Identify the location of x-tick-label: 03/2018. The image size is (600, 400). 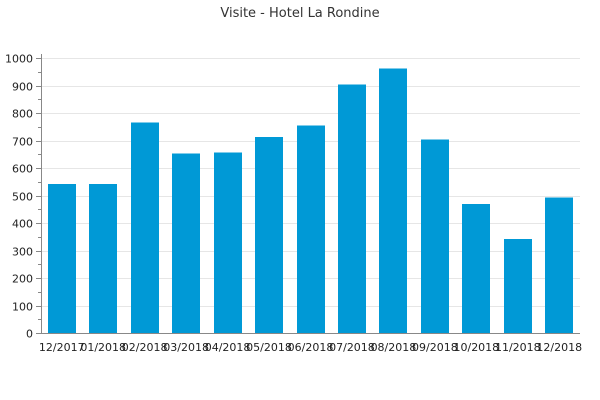
(186, 347).